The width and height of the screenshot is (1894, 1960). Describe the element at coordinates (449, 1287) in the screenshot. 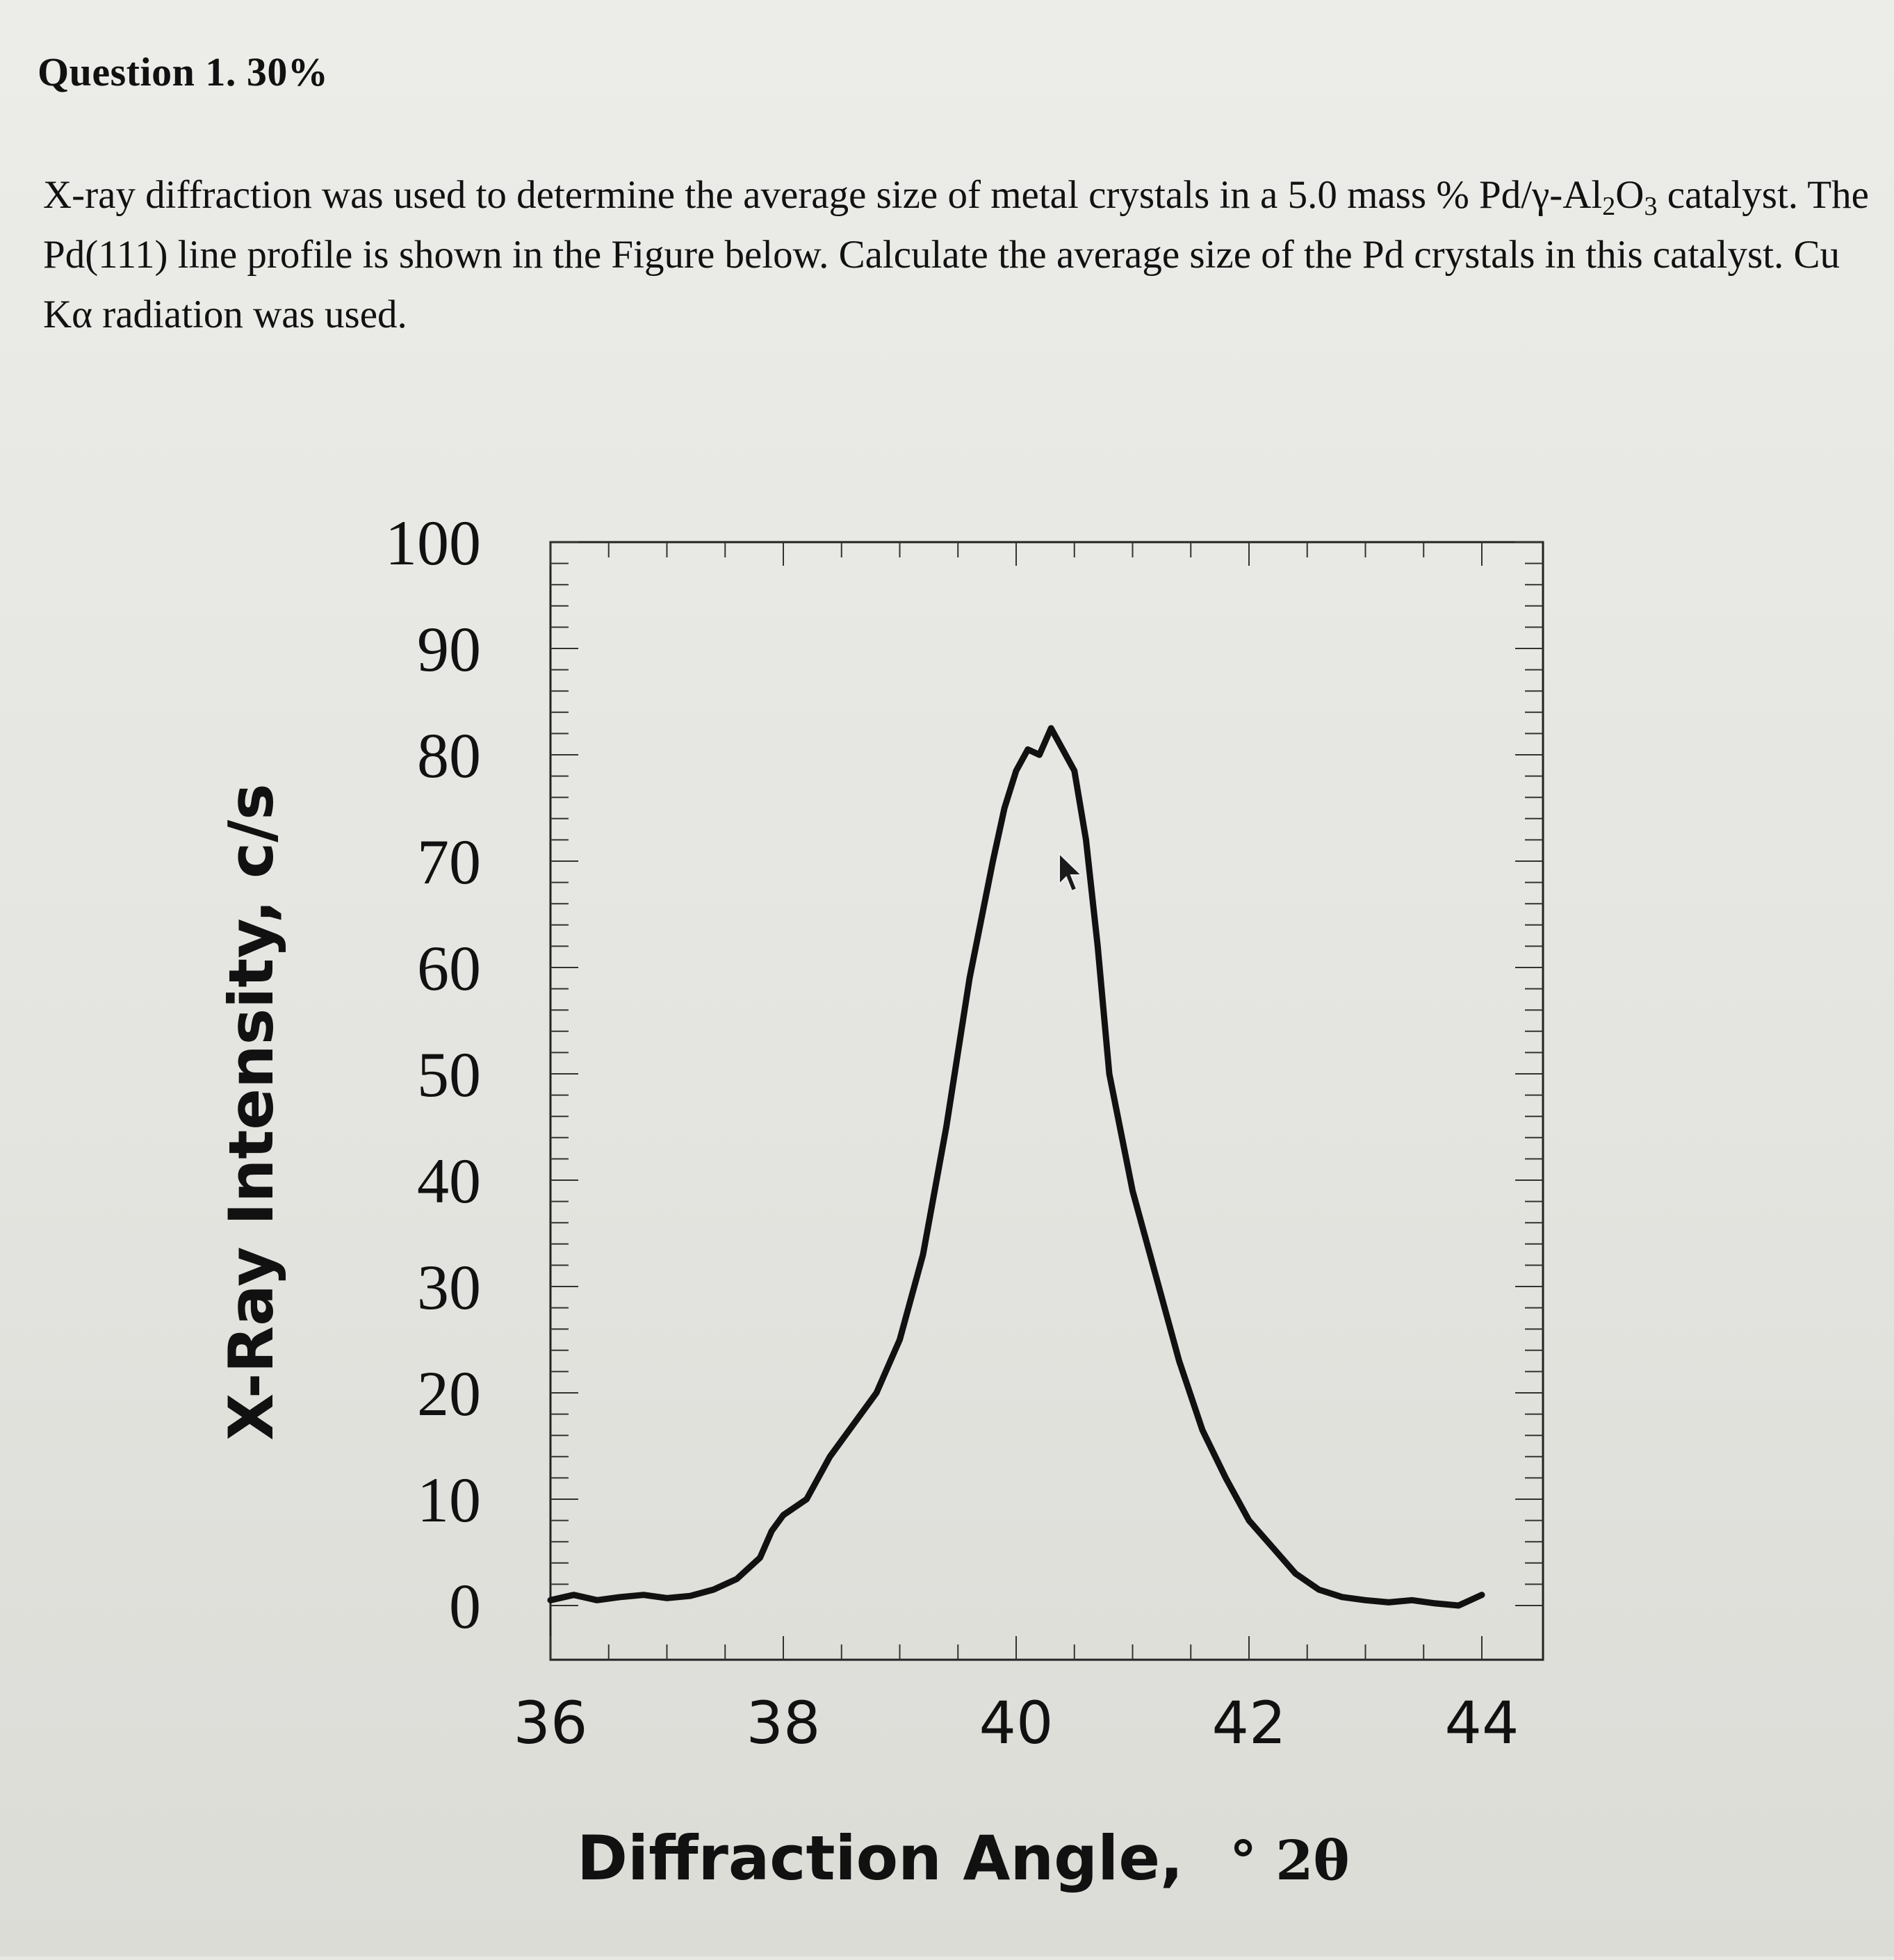

I see `y-tick-label: 30` at that location.